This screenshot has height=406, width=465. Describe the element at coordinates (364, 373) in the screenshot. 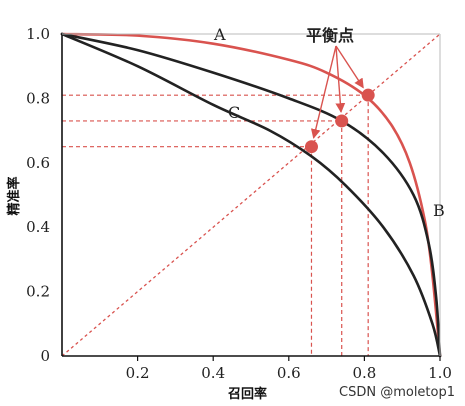

I see `x-tick-label: 0.8` at that location.